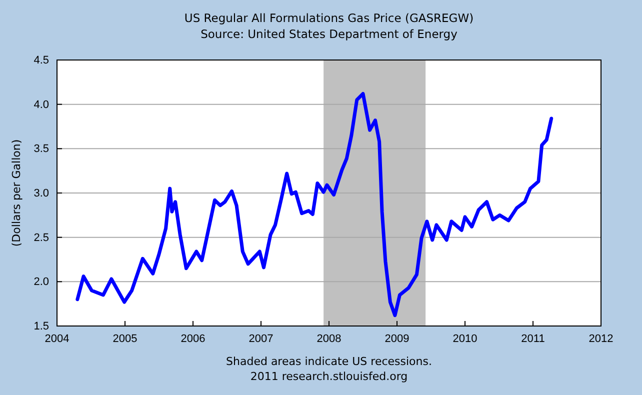 The width and height of the screenshot is (642, 395). What do you see at coordinates (329, 361) in the screenshot?
I see `text: Shaded areas indicate US recessions.` at bounding box center [329, 361].